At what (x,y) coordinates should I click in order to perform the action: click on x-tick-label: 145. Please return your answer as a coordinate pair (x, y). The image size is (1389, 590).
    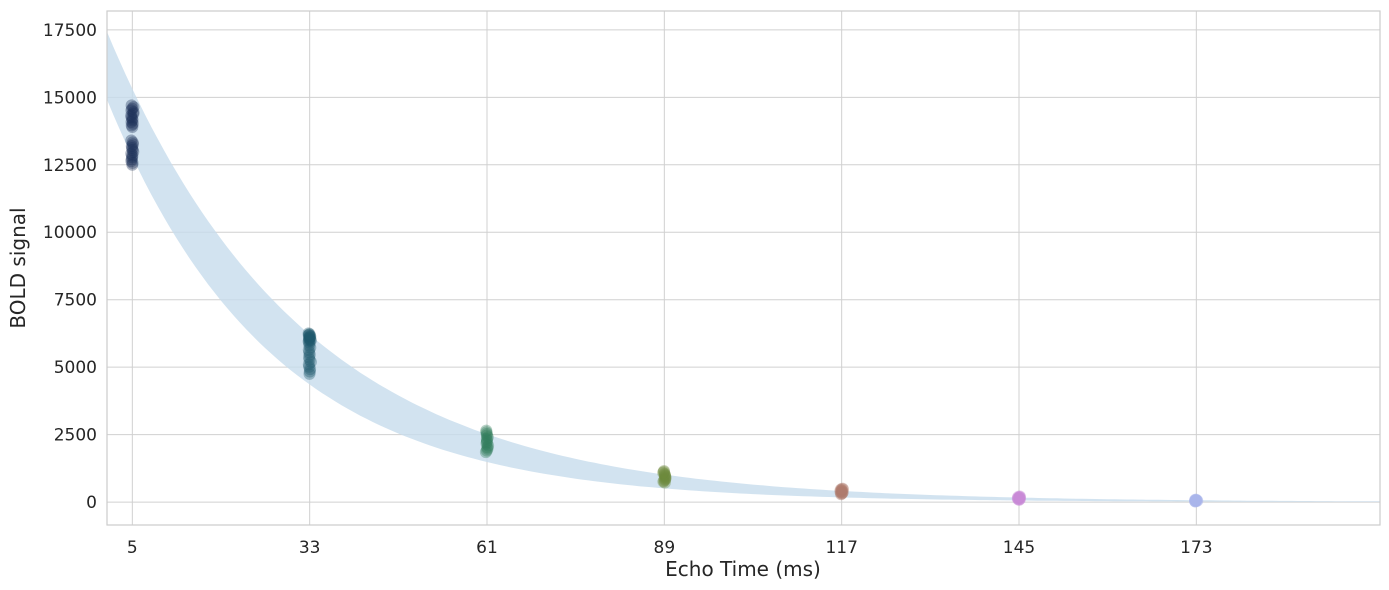
    Looking at the image, I should click on (1019, 548).